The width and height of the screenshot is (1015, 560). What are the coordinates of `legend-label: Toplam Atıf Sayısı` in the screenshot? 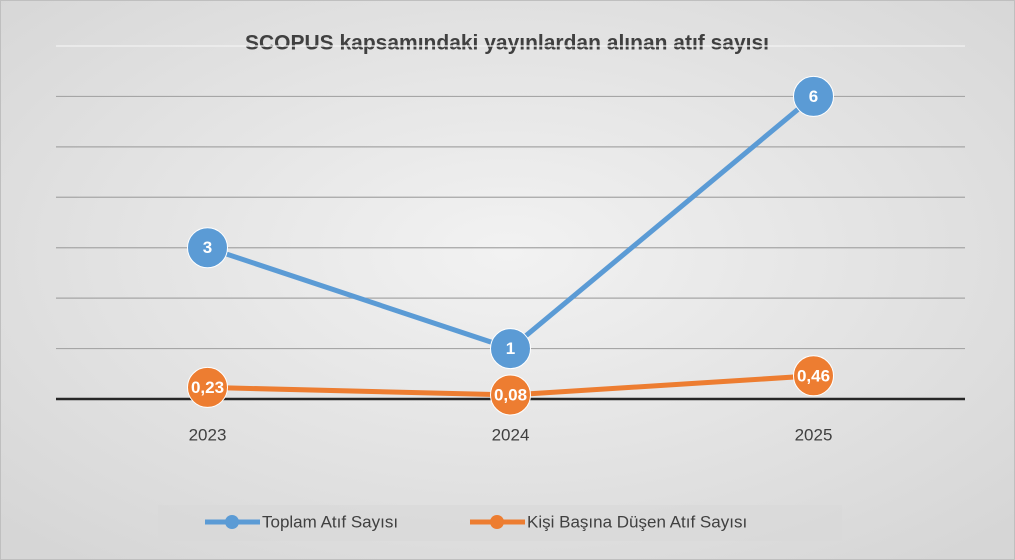 It's located at (330, 521).